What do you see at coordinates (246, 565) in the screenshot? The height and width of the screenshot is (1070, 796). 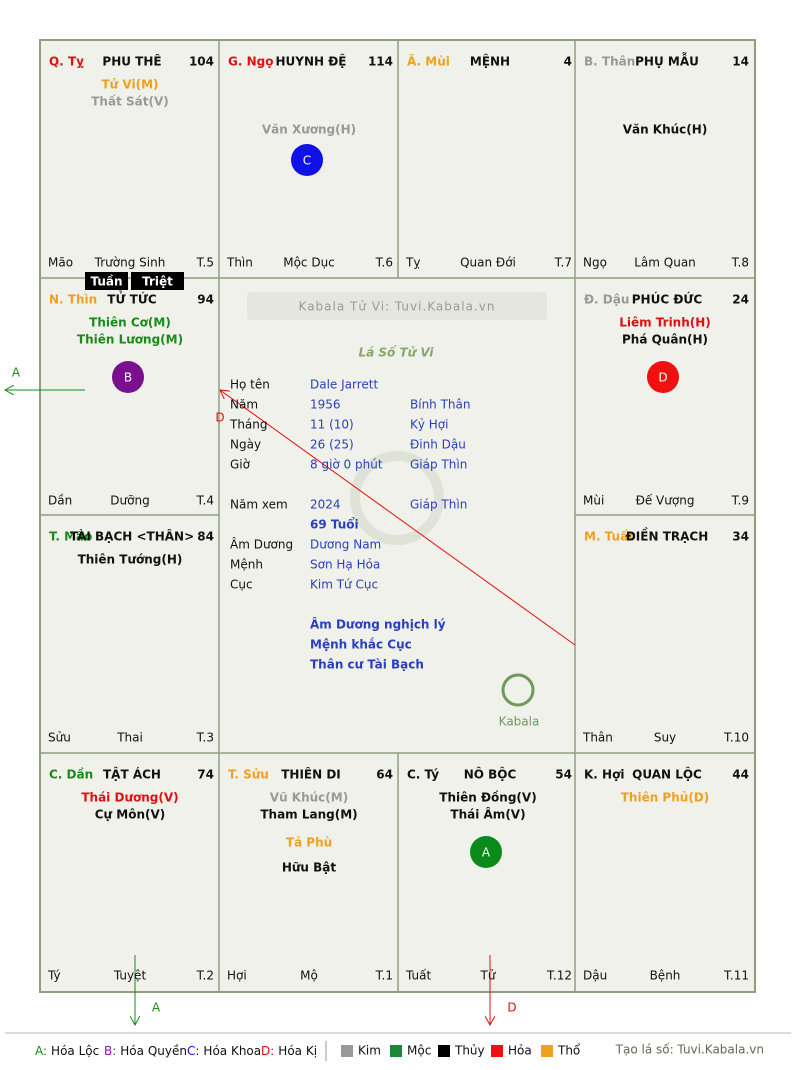 I see `info-label: Mệnh` at bounding box center [246, 565].